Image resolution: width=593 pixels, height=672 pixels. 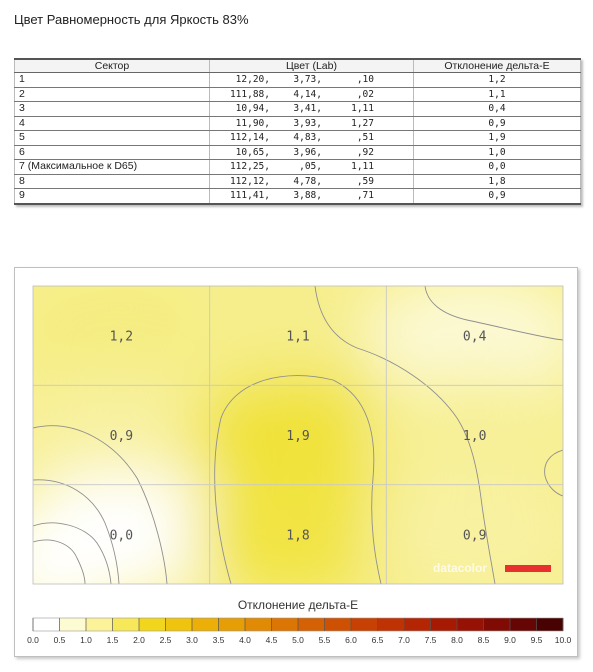 I want to click on scale-tick-label: 8.0, so click(x=457, y=640).